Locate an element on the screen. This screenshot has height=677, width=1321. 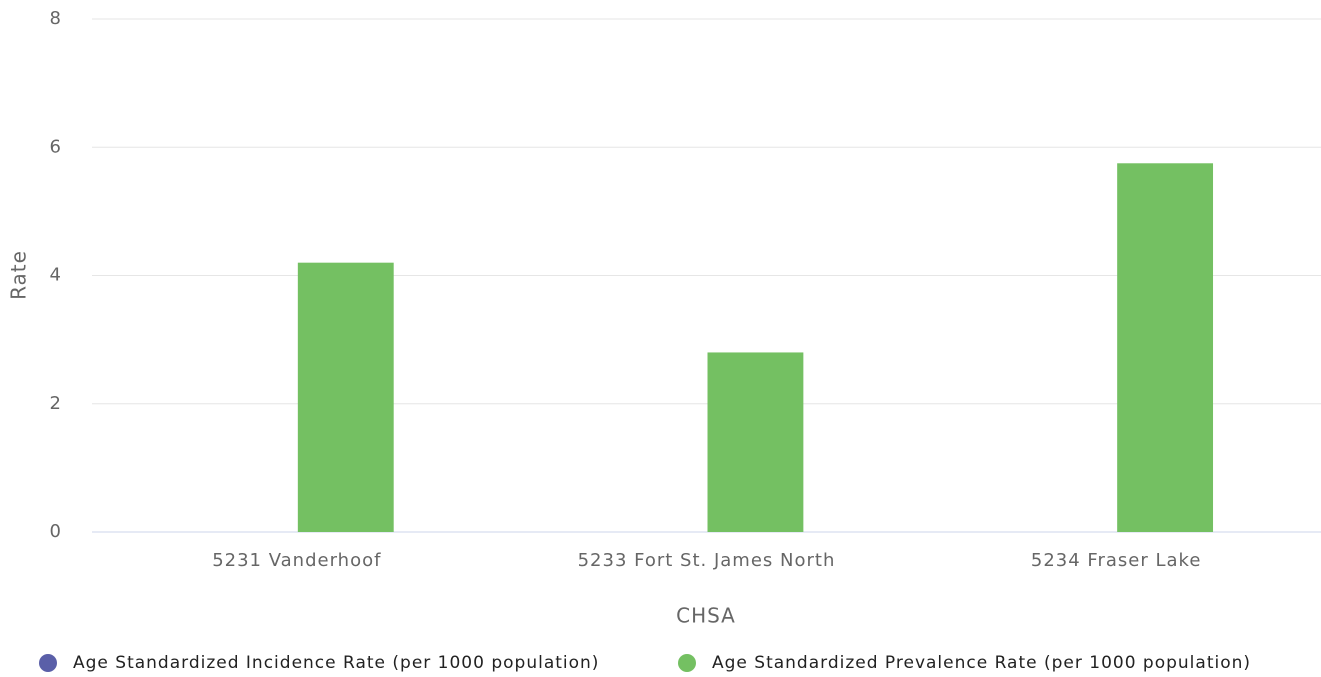
x-tick-label: 5233 Fort St. James North is located at coordinates (707, 560).